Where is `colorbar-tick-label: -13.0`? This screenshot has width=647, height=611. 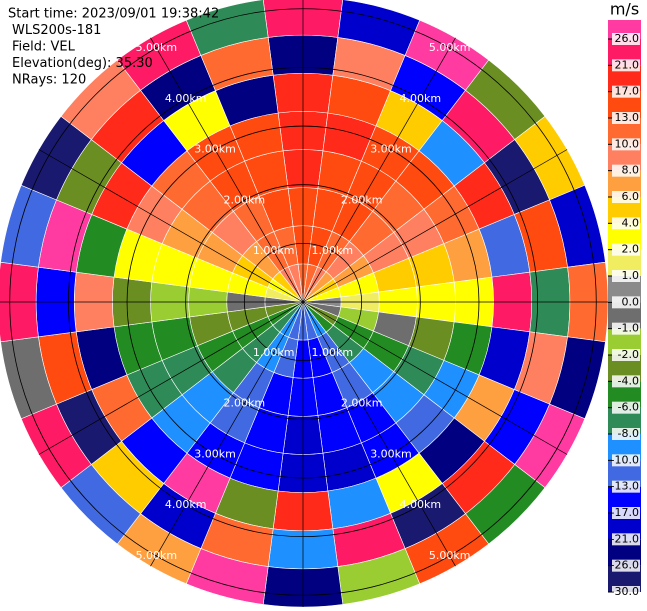 colorbar-tick-label: -13.0 is located at coordinates (625, 486).